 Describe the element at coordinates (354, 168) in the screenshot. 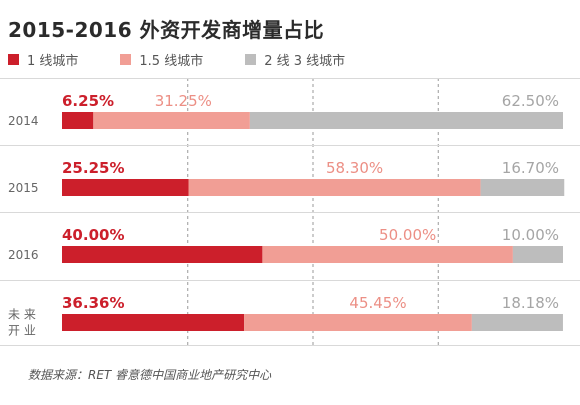

I see `data-label: 58.30%` at that location.